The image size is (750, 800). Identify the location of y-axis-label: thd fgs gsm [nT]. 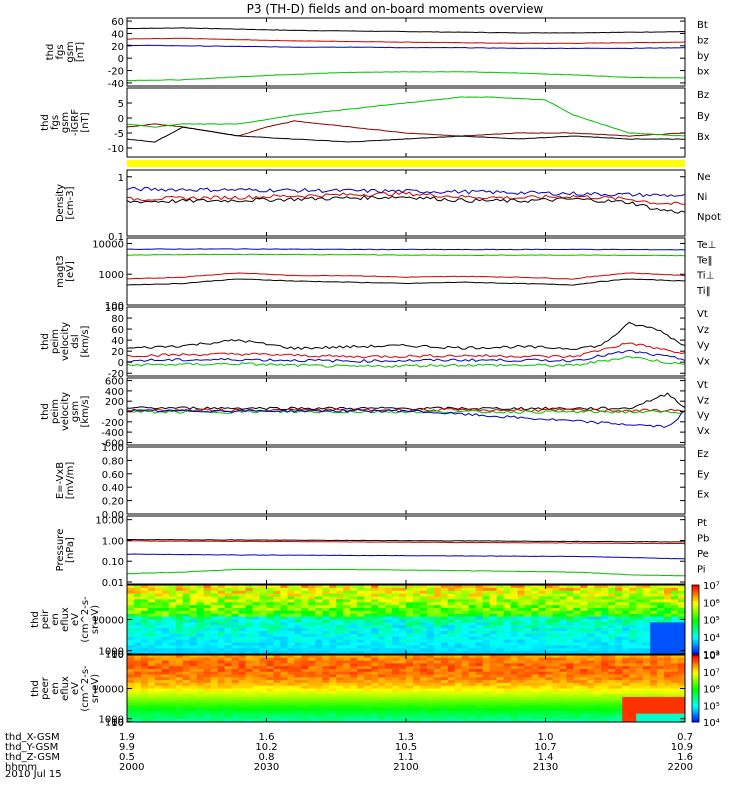
(65, 51).